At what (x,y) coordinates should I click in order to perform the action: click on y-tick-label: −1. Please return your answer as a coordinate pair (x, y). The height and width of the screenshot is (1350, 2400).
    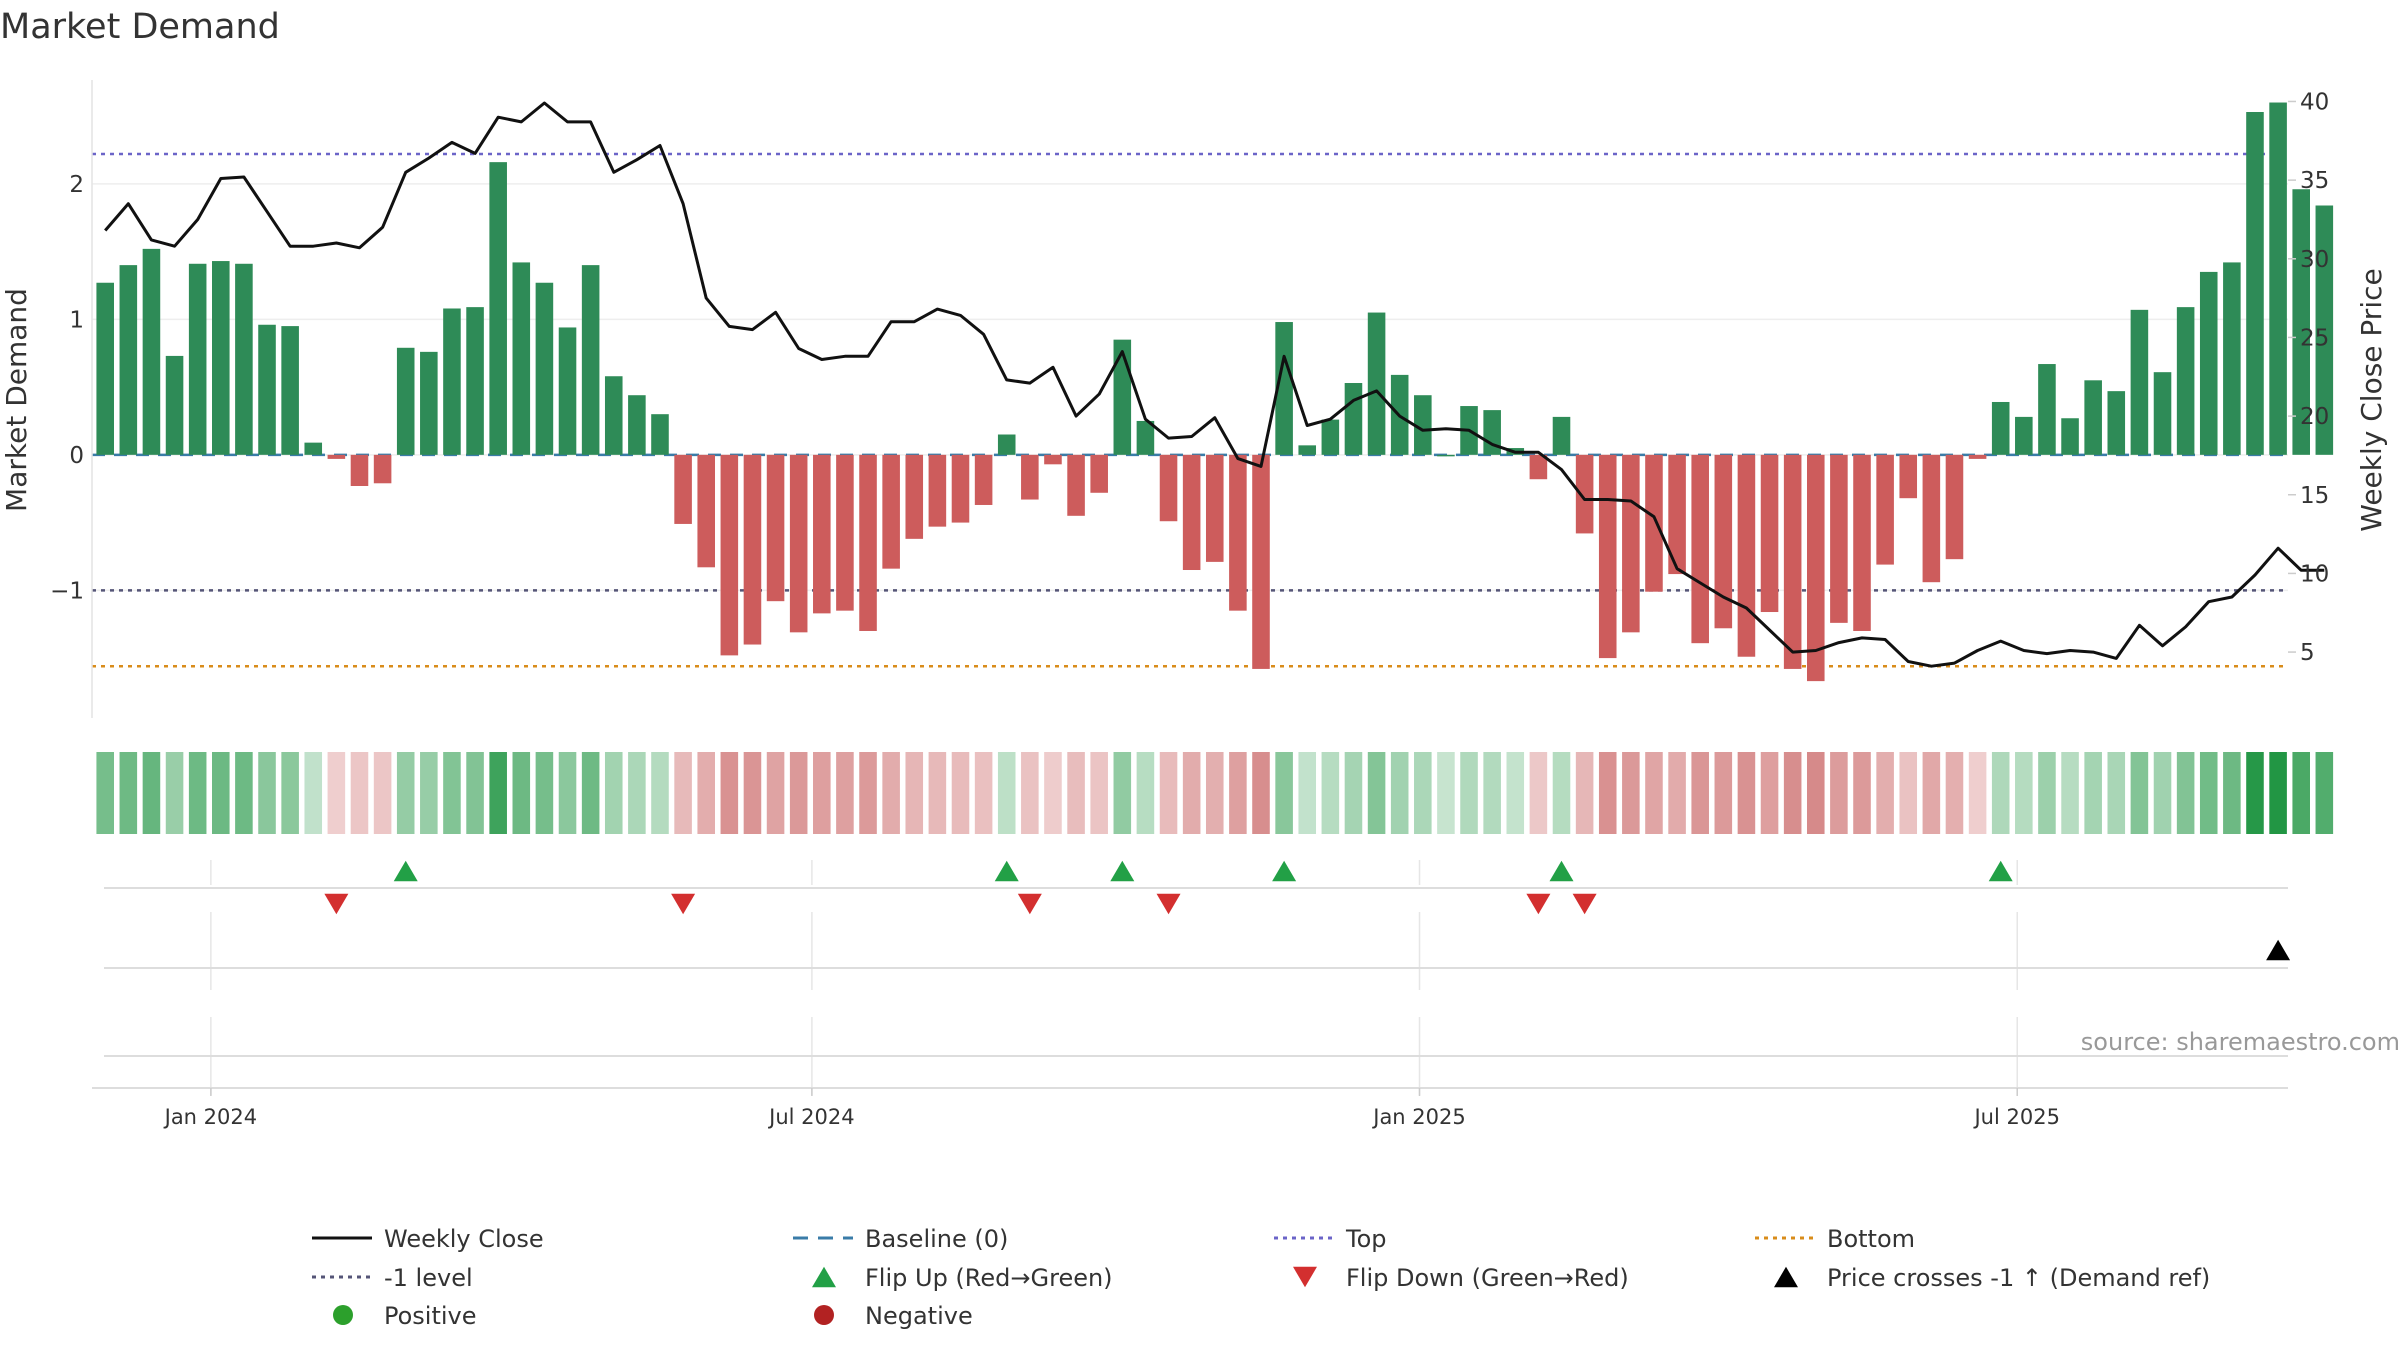
    Looking at the image, I should click on (67, 591).